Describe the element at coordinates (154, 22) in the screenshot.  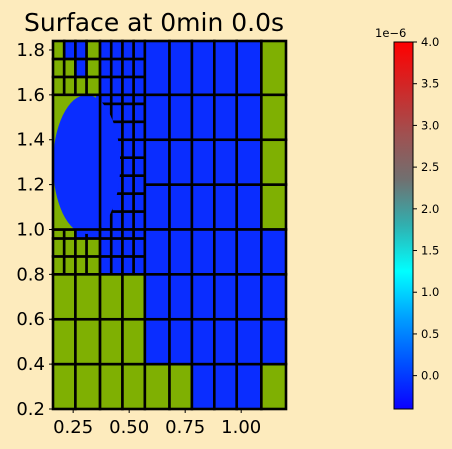
I see `chart-title: Surface at 0min 0.0s` at that location.